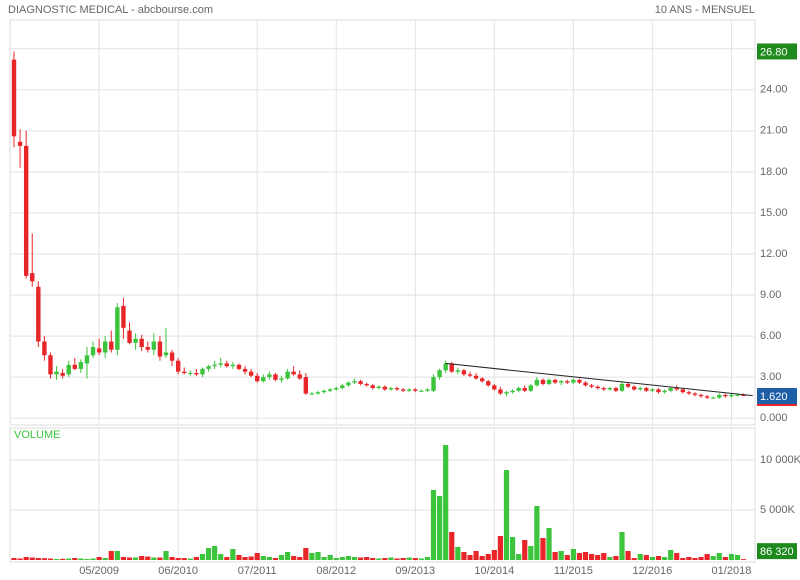 The image size is (800, 580). I want to click on y-tick-label: 0.000, so click(774, 418).